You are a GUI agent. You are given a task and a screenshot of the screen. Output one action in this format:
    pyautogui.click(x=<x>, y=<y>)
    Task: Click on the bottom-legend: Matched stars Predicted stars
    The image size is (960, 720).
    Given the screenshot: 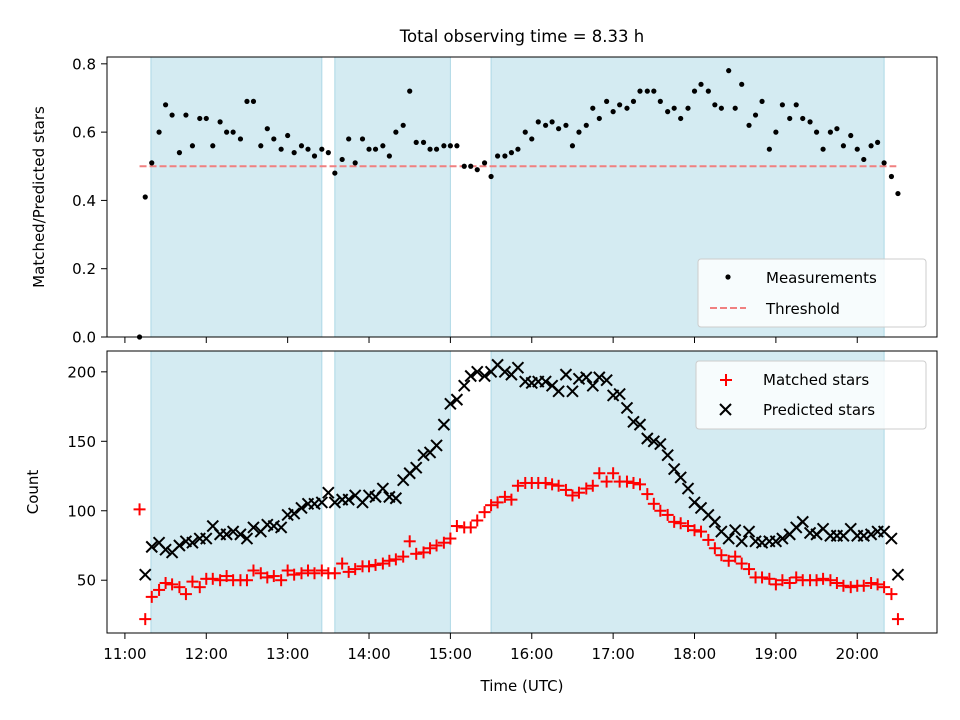 What is the action you would take?
    pyautogui.click(x=811, y=395)
    